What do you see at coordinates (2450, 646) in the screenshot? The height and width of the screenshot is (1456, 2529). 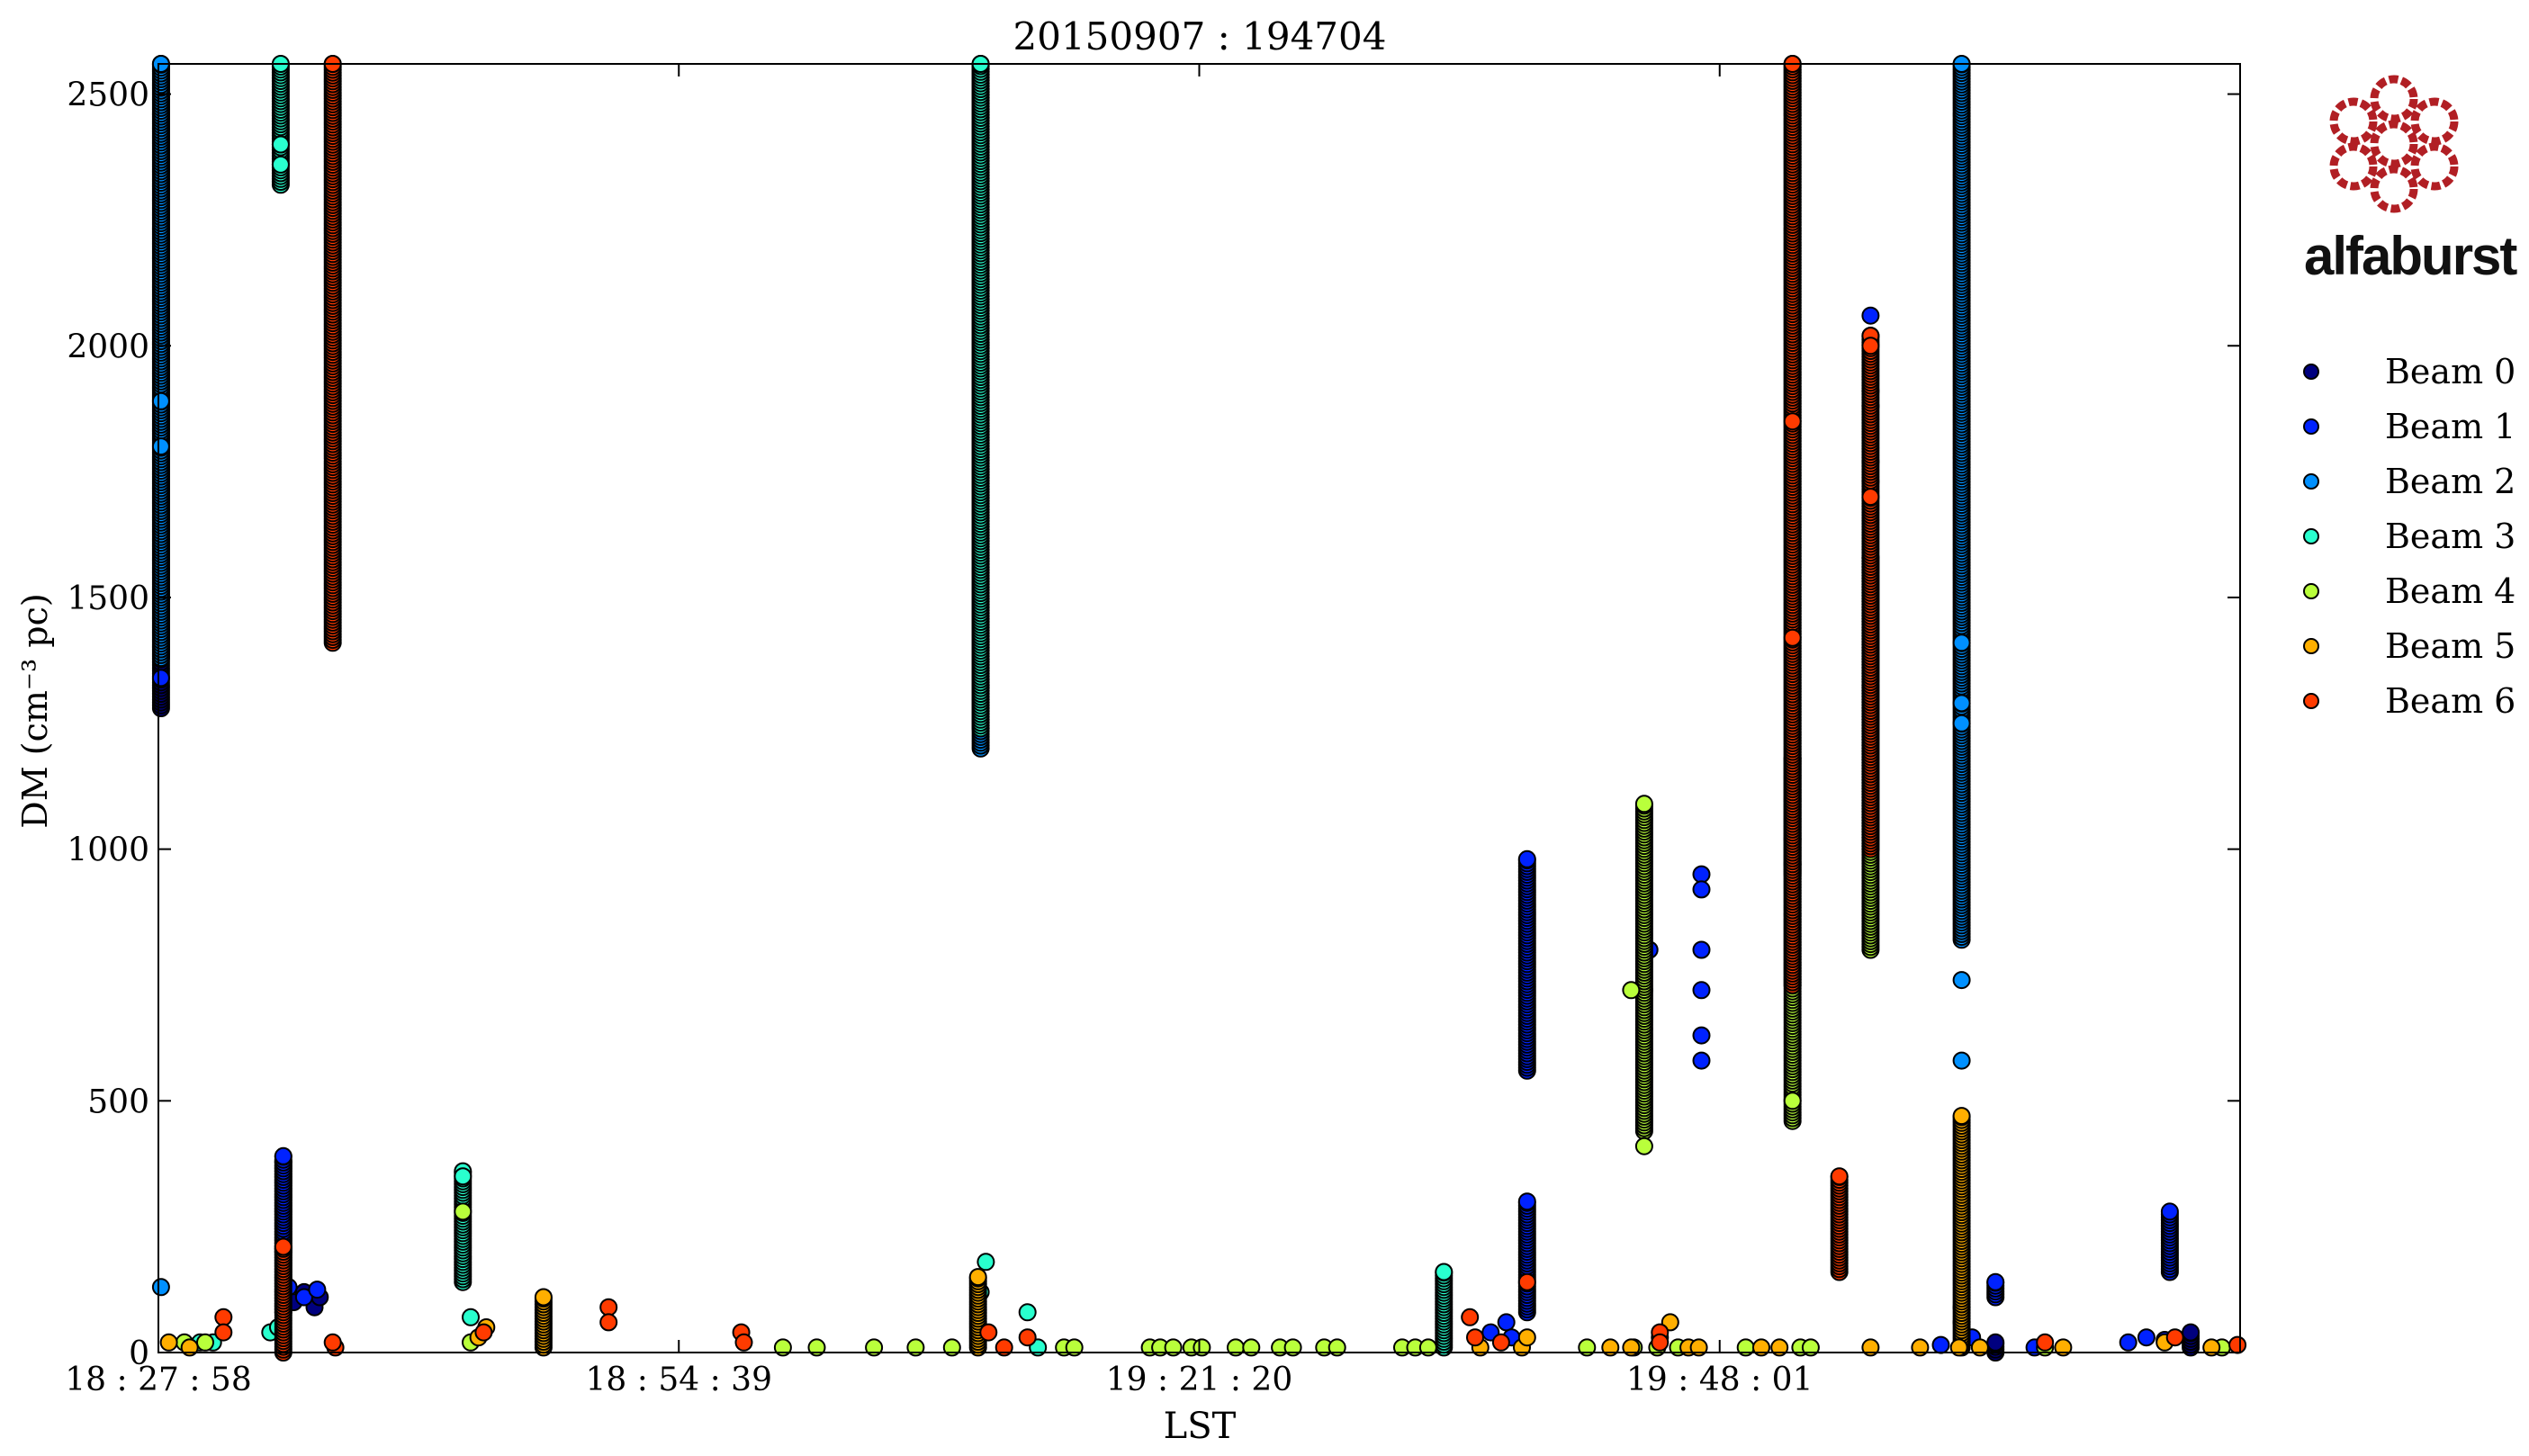 I see `legend-label: Beam 5` at bounding box center [2450, 646].